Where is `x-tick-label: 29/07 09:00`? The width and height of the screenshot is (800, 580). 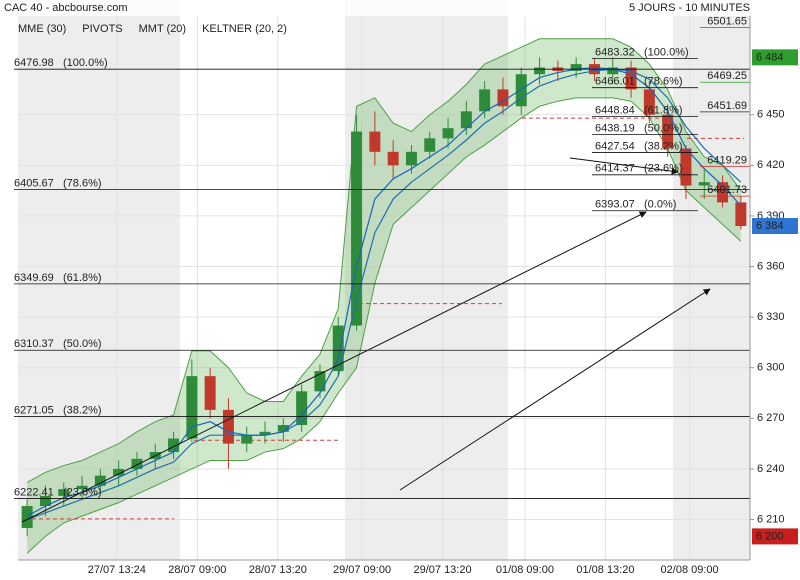
x-tick-label: 29/07 09:00 is located at coordinates (362, 570).